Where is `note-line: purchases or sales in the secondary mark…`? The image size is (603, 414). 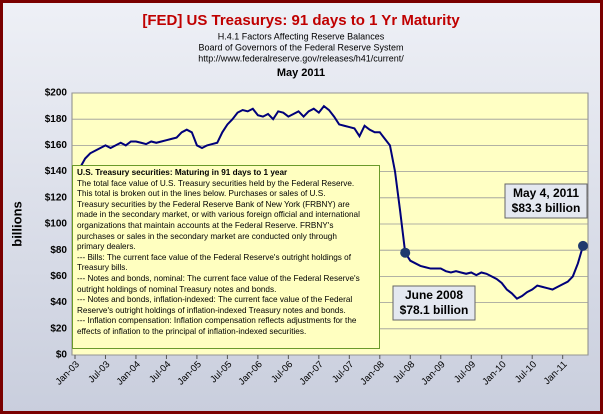
note-line: purchases or sales in the secondary mark… is located at coordinates (207, 236).